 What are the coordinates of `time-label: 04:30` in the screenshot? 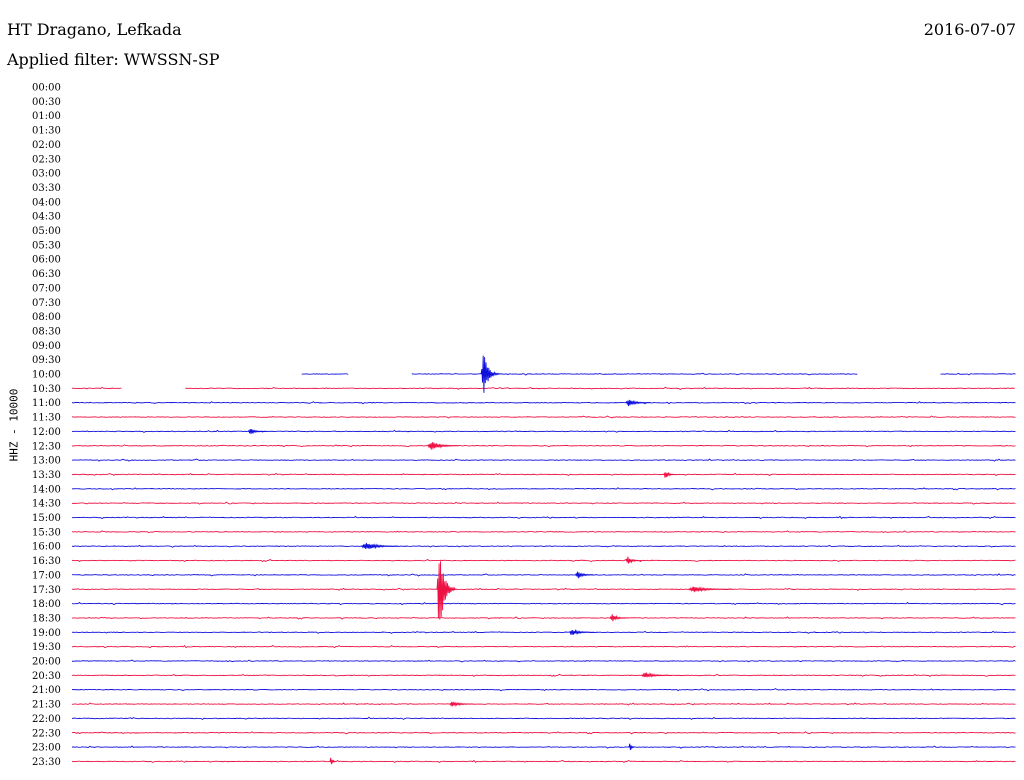 It's located at (46, 217).